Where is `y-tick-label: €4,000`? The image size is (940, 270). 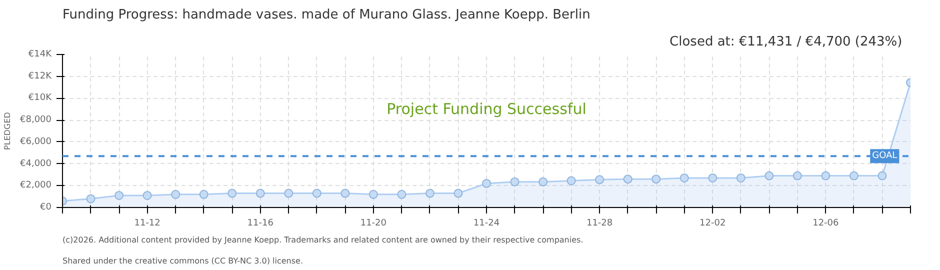
y-tick-label: €4,000 is located at coordinates (36, 163).